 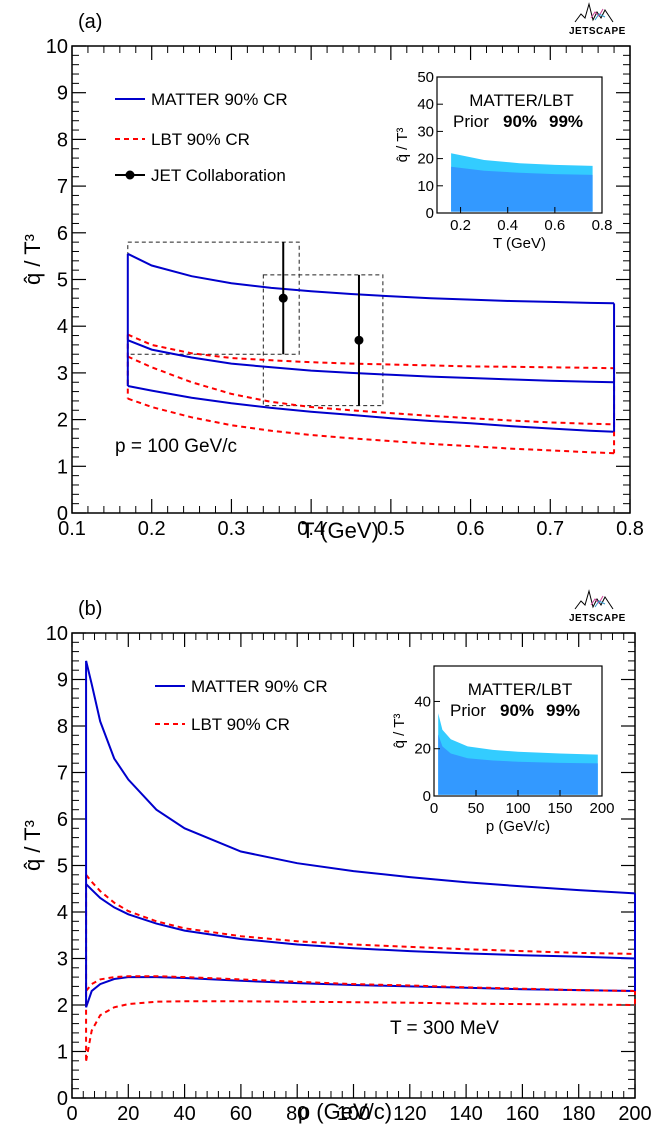 I want to click on inset-x-tick-label: 0.6, so click(x=554, y=225).